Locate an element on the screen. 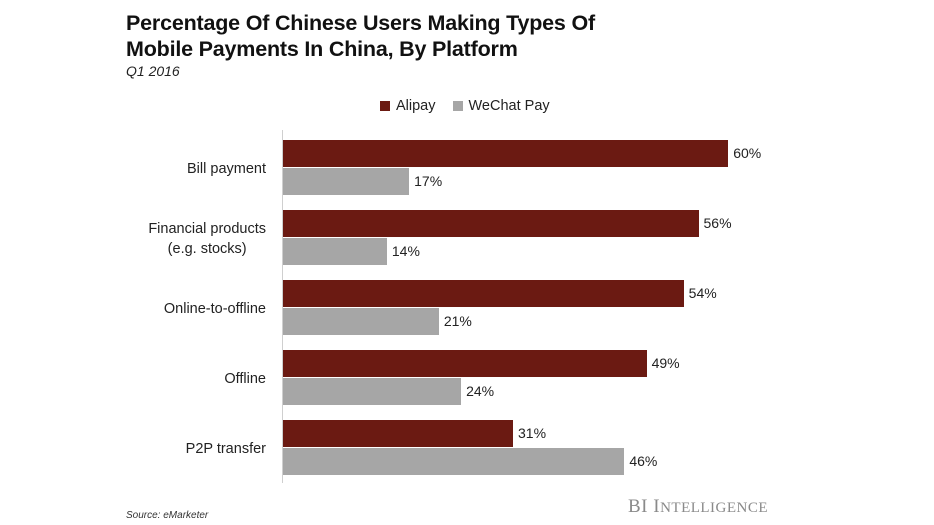 The image size is (934, 525). data-label: 54% is located at coordinates (702, 293).